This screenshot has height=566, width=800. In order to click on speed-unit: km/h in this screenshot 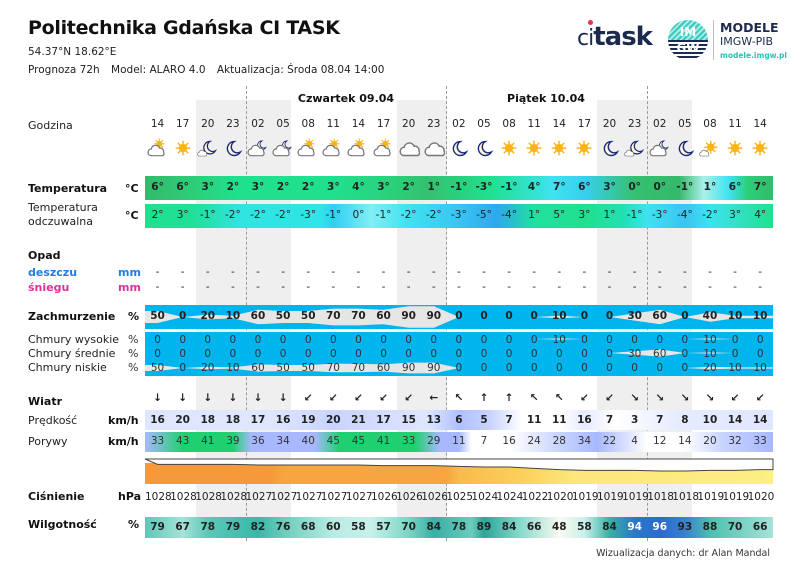, I will do `click(123, 420)`.